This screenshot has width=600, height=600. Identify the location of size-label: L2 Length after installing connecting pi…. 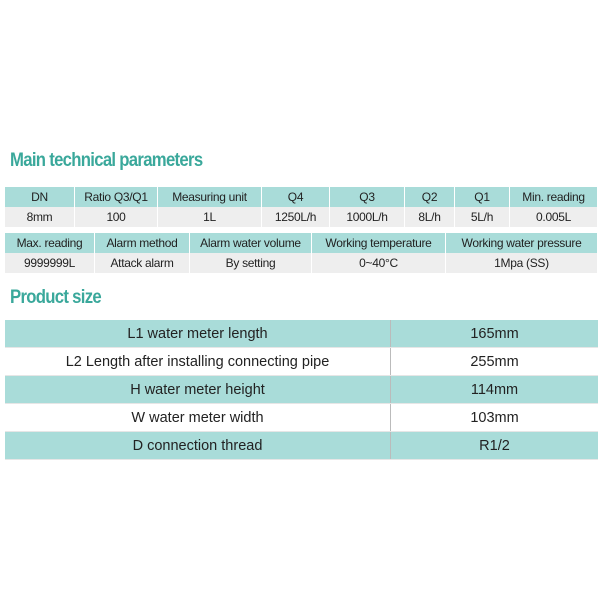
(198, 361).